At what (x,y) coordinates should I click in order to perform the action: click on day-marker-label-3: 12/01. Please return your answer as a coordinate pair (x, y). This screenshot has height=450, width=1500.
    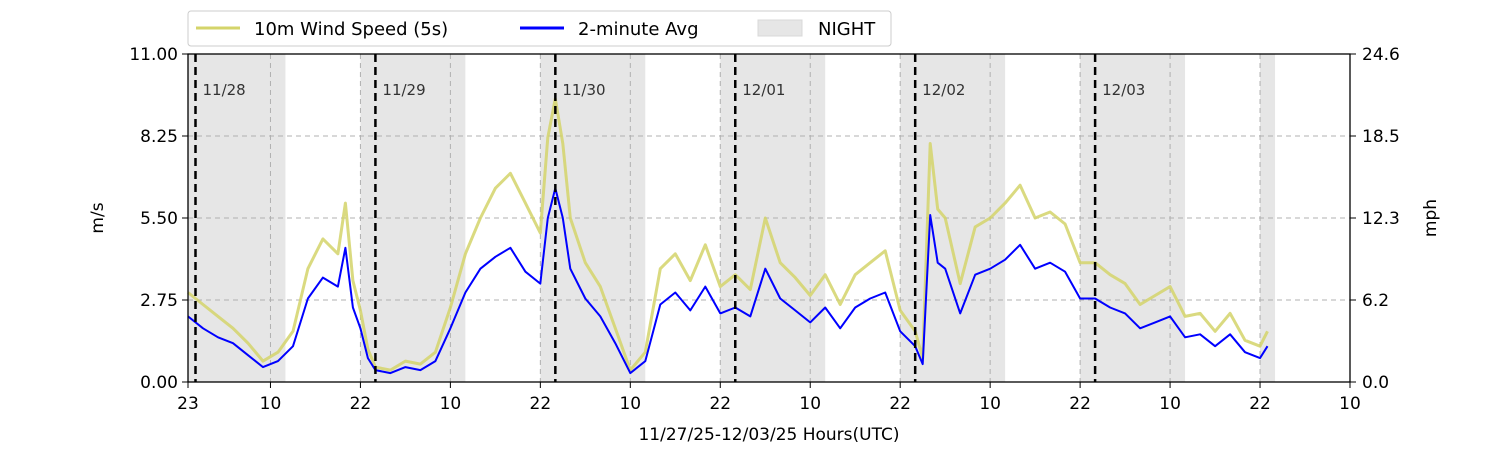
    Looking at the image, I should click on (763, 90).